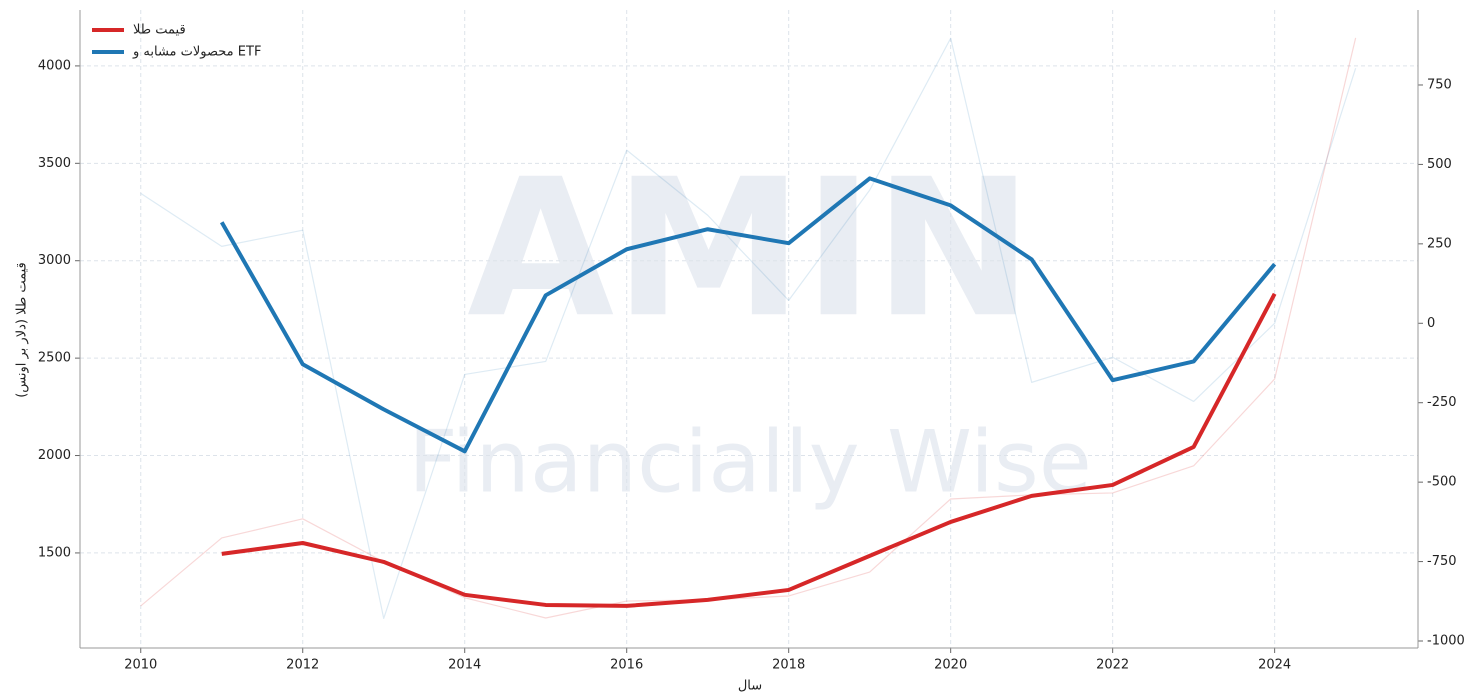 This screenshot has width=1470, height=694. Describe the element at coordinates (1439, 164) in the screenshot. I see `y2-tick-label: 500` at that location.